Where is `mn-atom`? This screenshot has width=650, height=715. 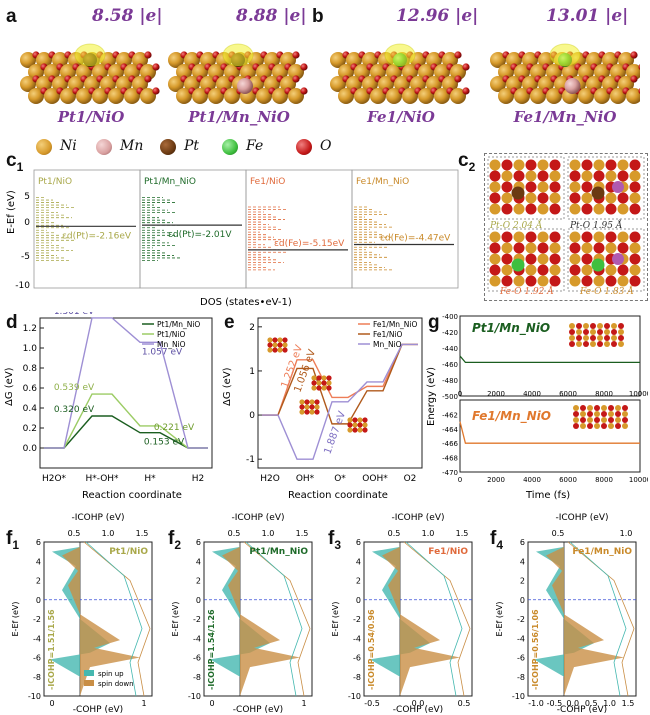 mn-atom is located at coordinates (618, 187).